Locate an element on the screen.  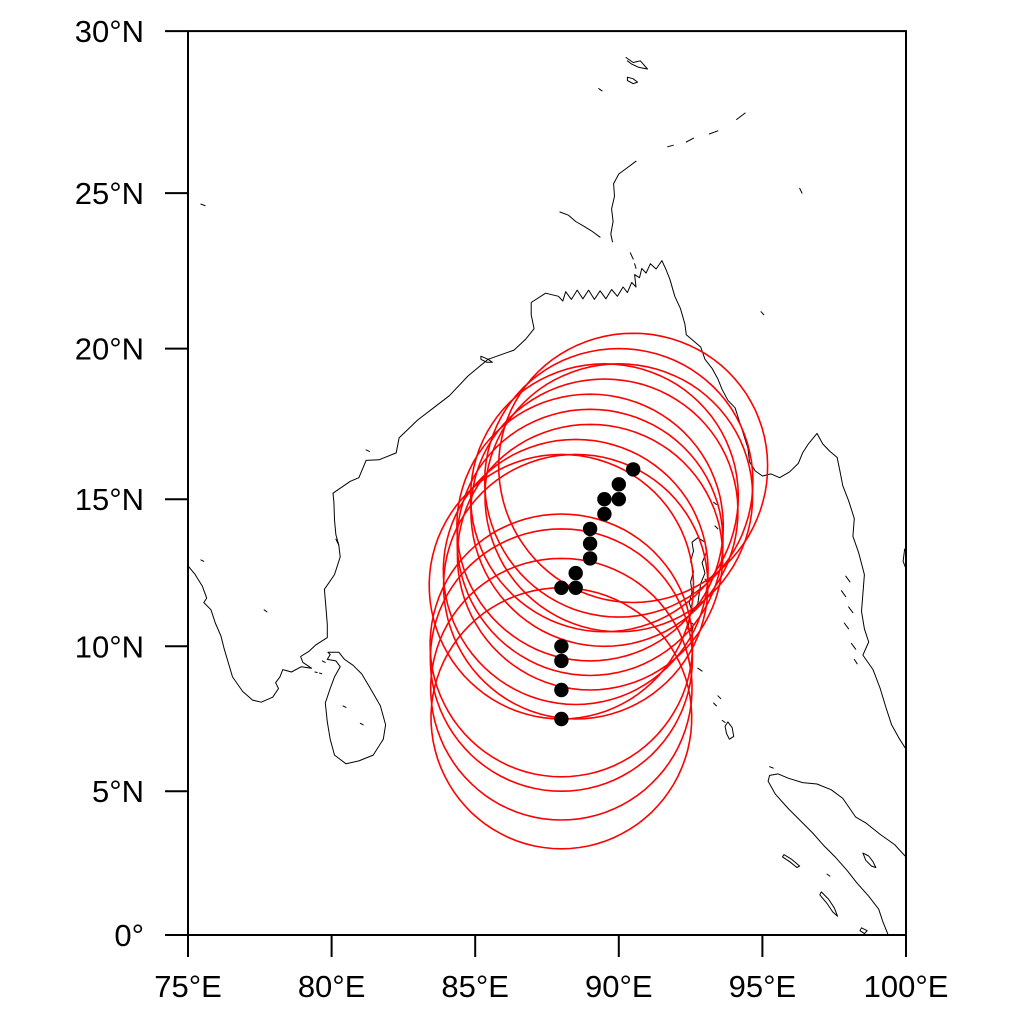
y-tick-label: 15°N is located at coordinates (109, 499).